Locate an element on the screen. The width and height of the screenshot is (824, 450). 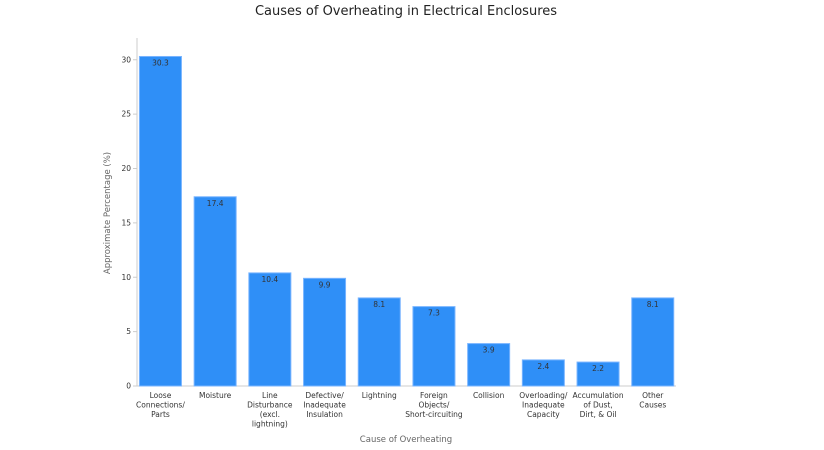
x-category-label: Other Causes is located at coordinates (652, 400).